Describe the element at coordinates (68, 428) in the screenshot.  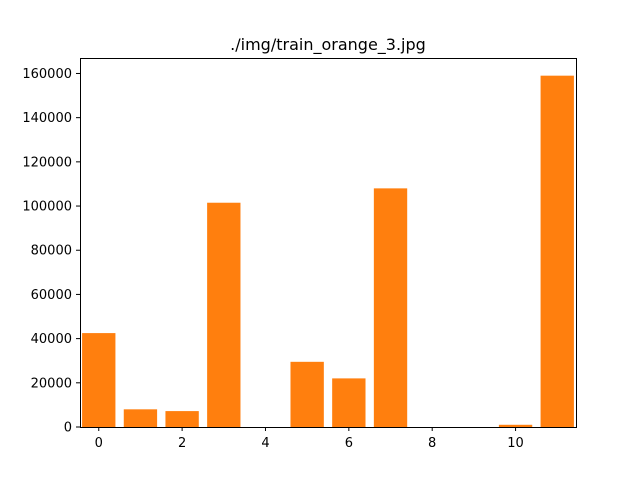
I see `y-tick-label: 0` at that location.